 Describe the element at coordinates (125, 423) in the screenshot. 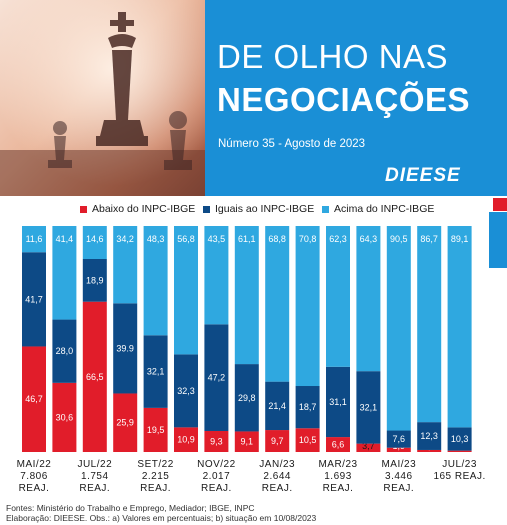

I see `label-abaixo-ago-22: 25,9` at that location.